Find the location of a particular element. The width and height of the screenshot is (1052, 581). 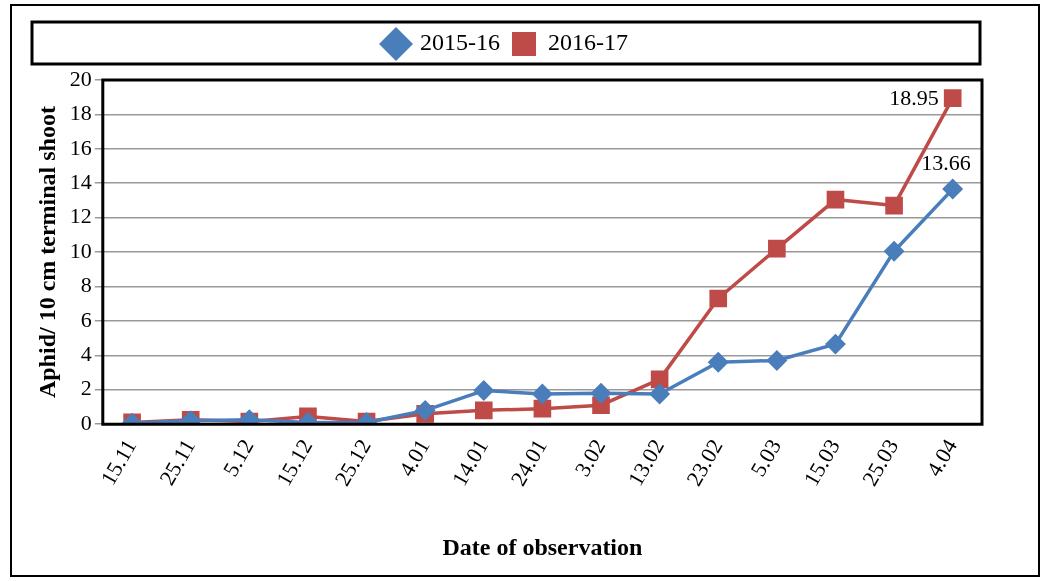

y-tick-label: 6 is located at coordinates (86, 319).